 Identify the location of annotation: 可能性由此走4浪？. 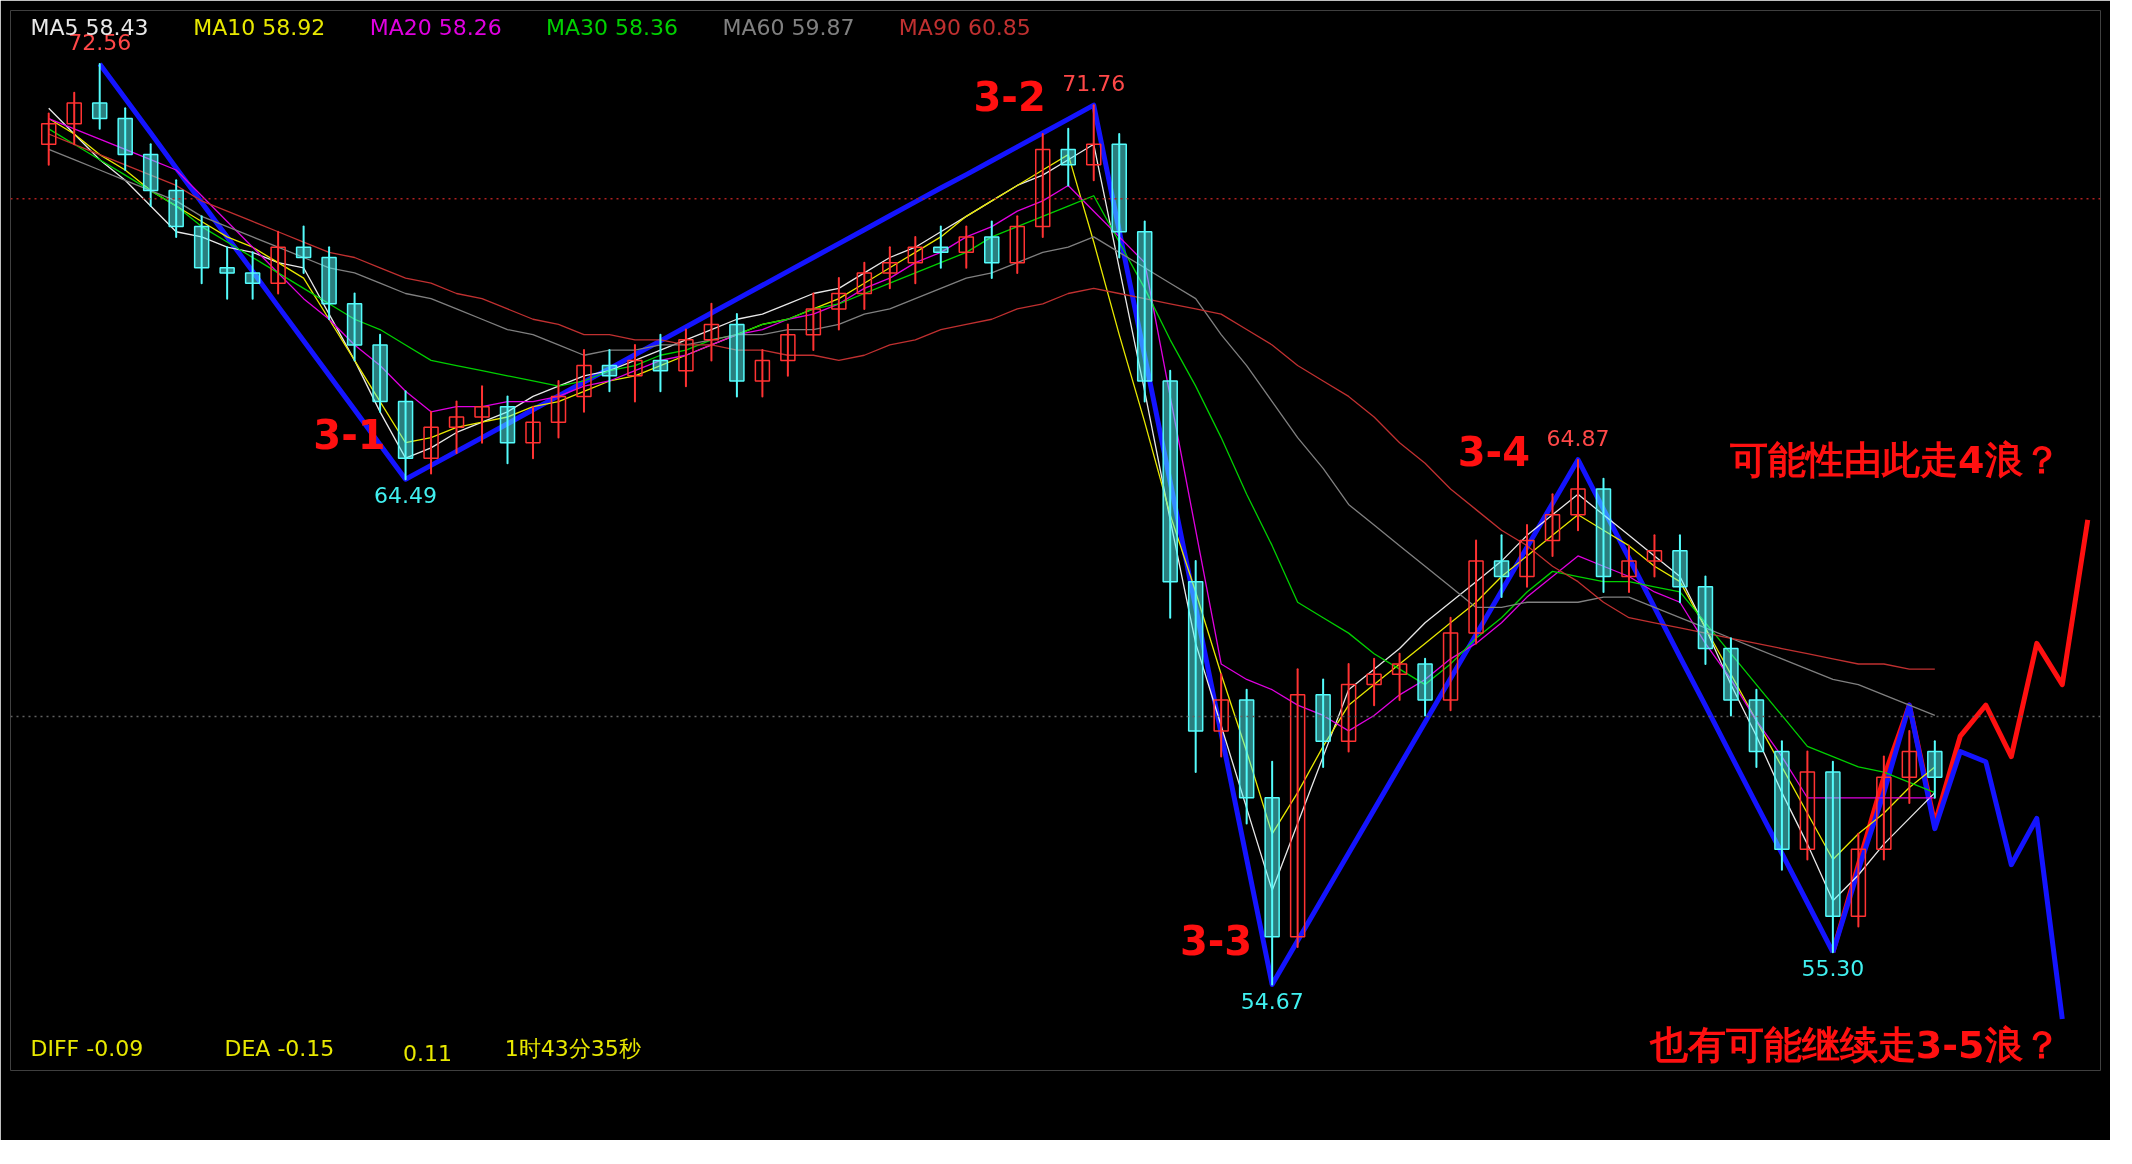
(1895, 460).